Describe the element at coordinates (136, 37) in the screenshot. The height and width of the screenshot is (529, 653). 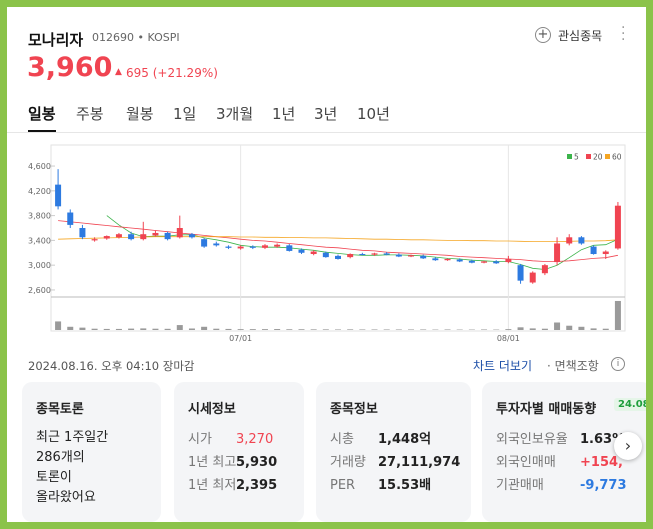
I see `stock-code: 012690 • KOSPI` at that location.